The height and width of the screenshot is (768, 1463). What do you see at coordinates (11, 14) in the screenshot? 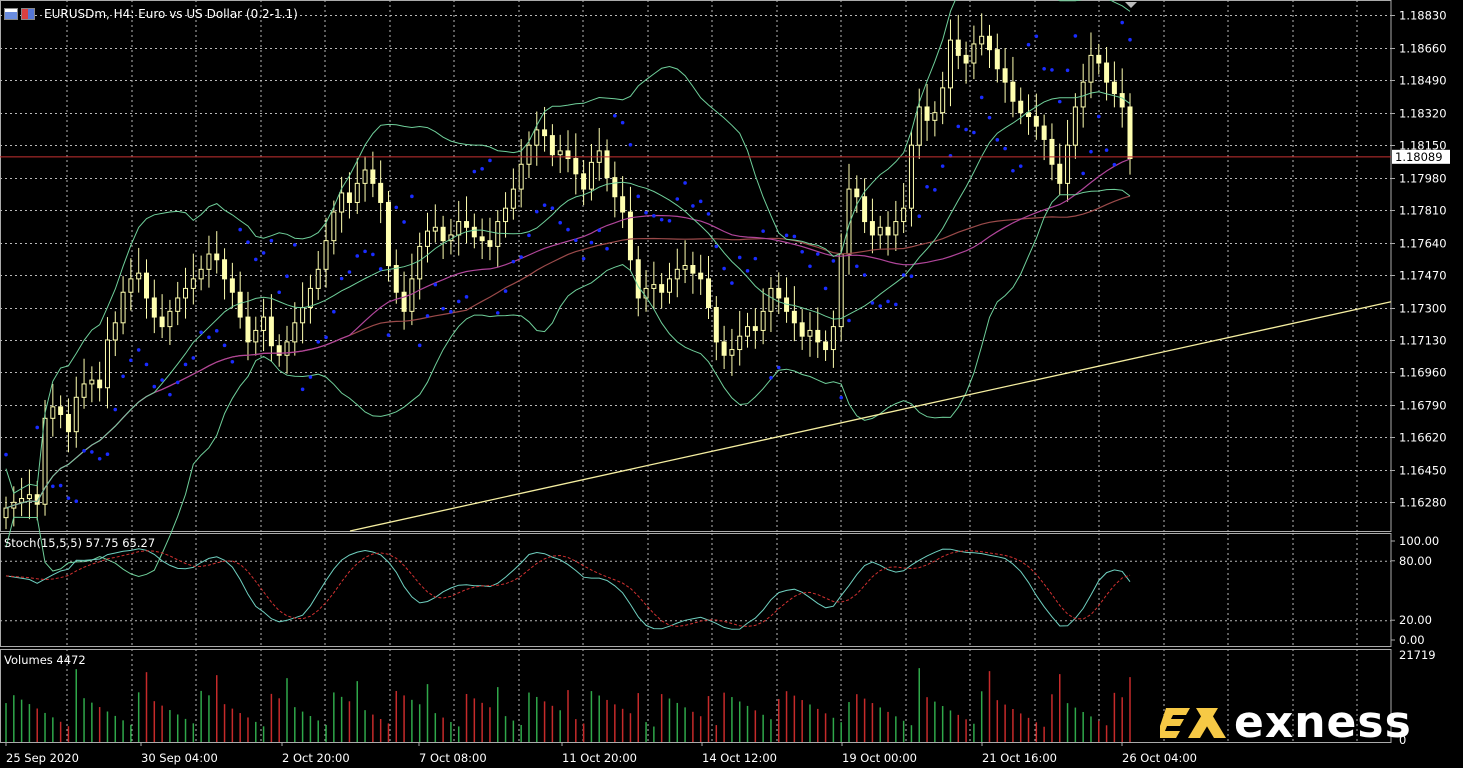
I see `chart-window-icon` at bounding box center [11, 14].